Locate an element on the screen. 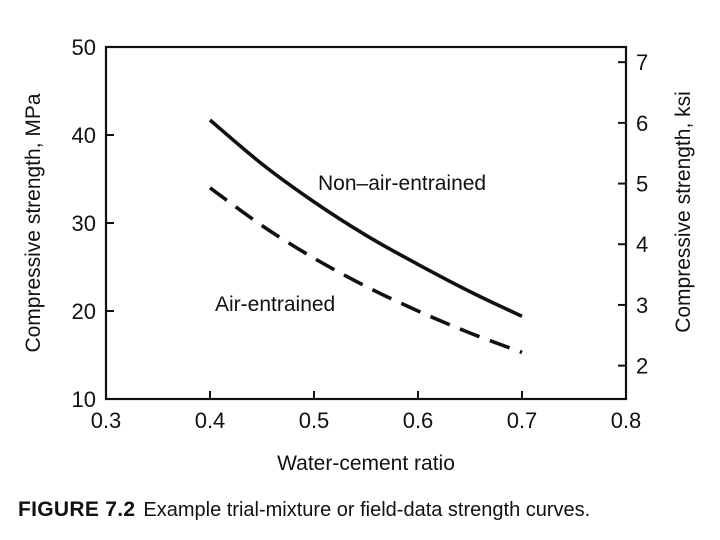  y-axis-left: 10 20 30 40 50 is located at coordinates (93, 223).